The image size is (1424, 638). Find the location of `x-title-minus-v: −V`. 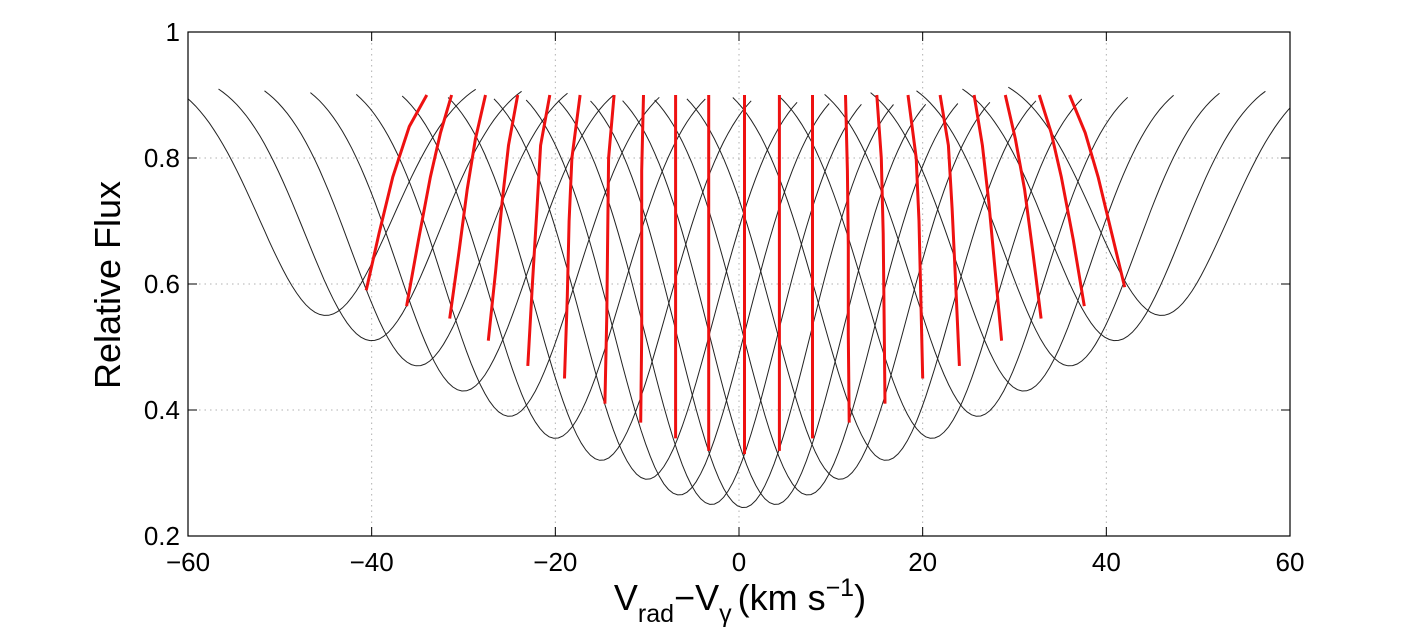

x-title-minus-v: −V is located at coordinates (696, 597).